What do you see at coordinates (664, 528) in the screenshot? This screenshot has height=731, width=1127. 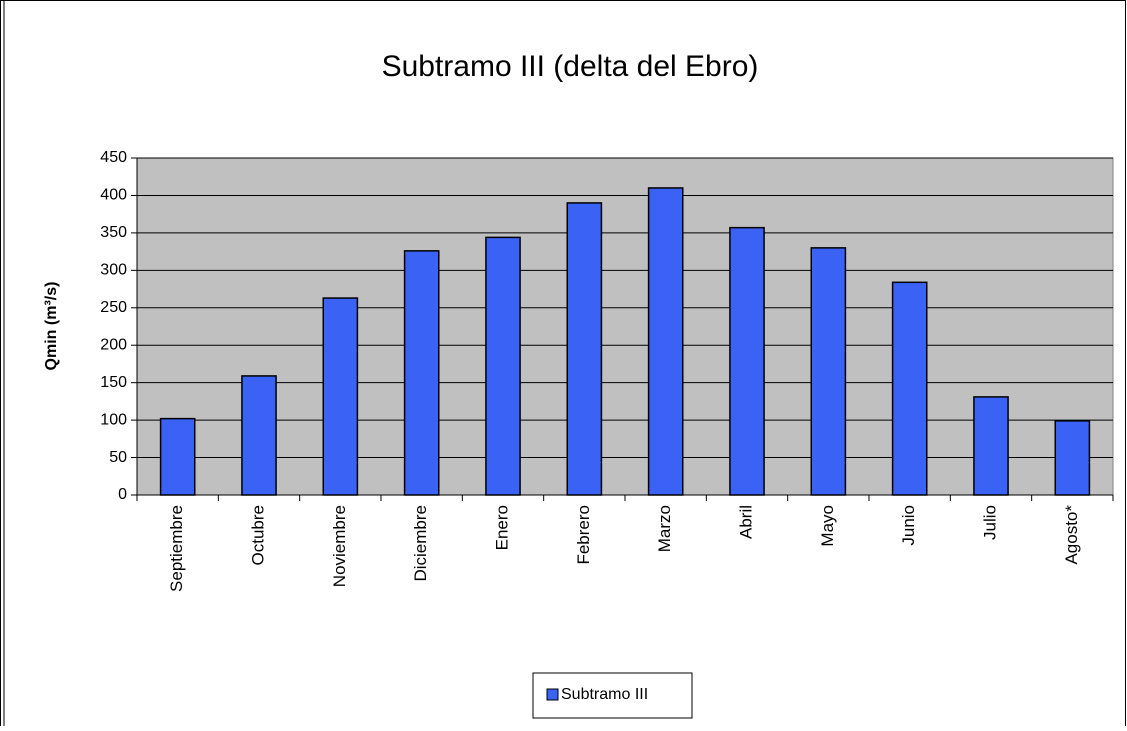 I see `x-tick-label: Marzo` at bounding box center [664, 528].